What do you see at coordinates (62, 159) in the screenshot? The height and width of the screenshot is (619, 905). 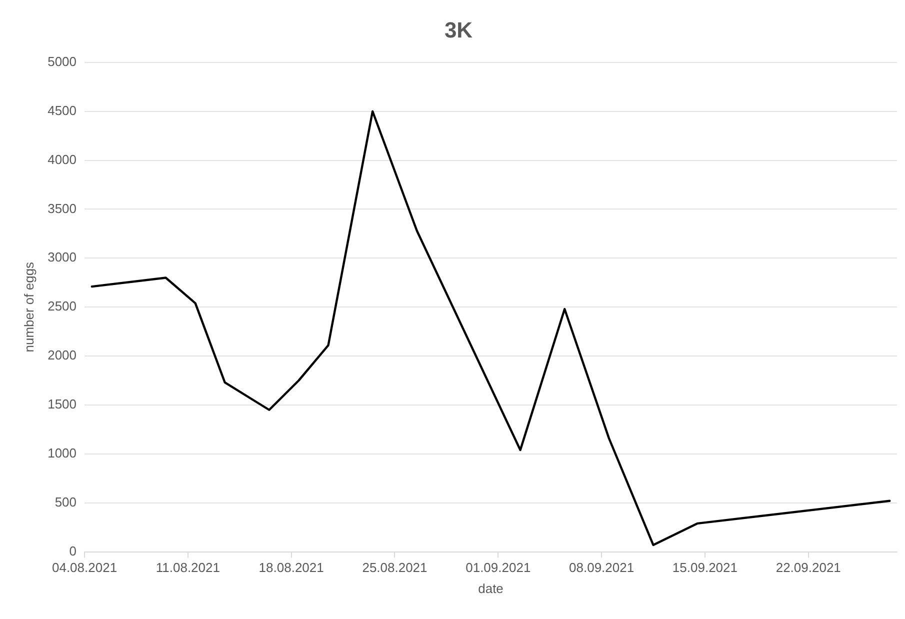 I see `y-tick-label: 4000` at bounding box center [62, 159].